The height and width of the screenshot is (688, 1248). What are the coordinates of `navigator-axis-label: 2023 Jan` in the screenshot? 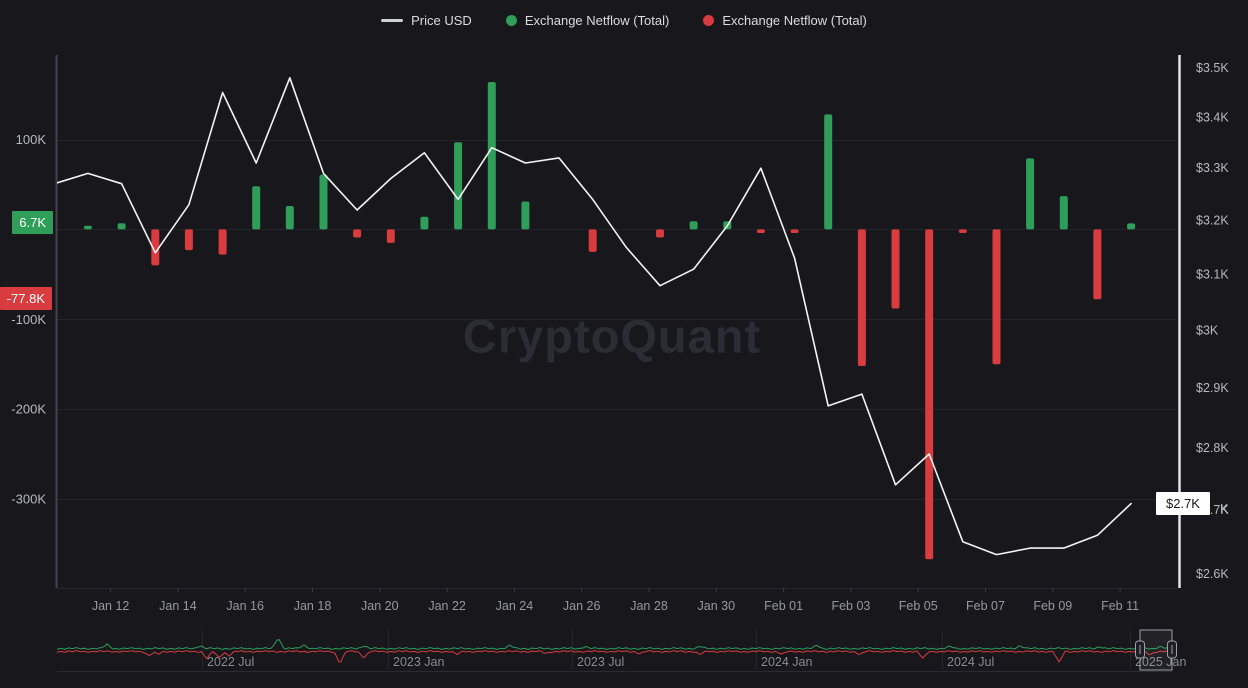 It's located at (418, 662).